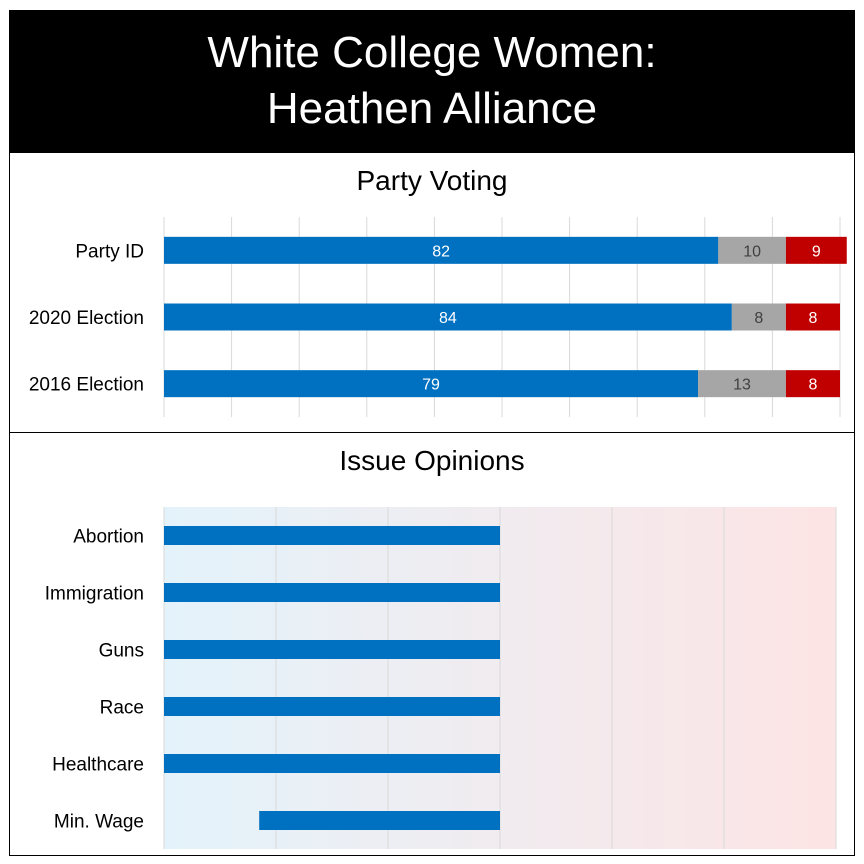 Image resolution: width=864 pixels, height=864 pixels. What do you see at coordinates (332, 535) in the screenshot?
I see `bar-abortion` at bounding box center [332, 535].